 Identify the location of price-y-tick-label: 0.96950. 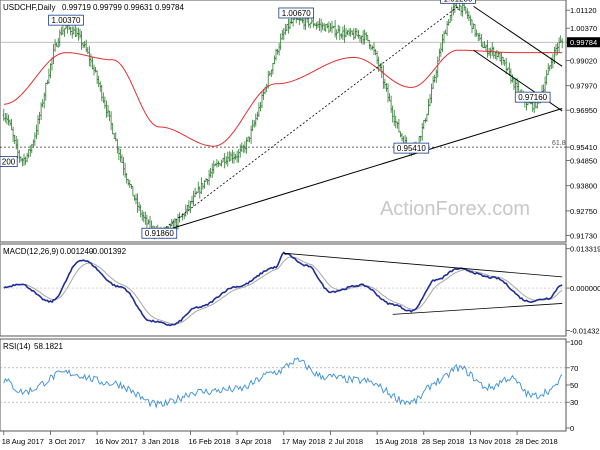
(583, 110).